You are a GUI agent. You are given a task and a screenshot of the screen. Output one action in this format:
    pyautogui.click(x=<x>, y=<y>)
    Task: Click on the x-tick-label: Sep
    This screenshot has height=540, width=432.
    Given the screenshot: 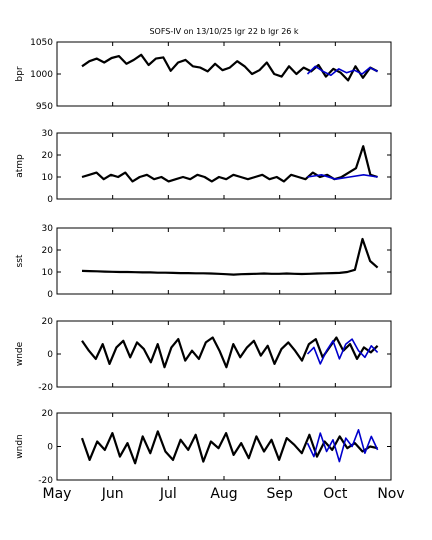 What is the action you would take?
    pyautogui.click(x=279, y=494)
    